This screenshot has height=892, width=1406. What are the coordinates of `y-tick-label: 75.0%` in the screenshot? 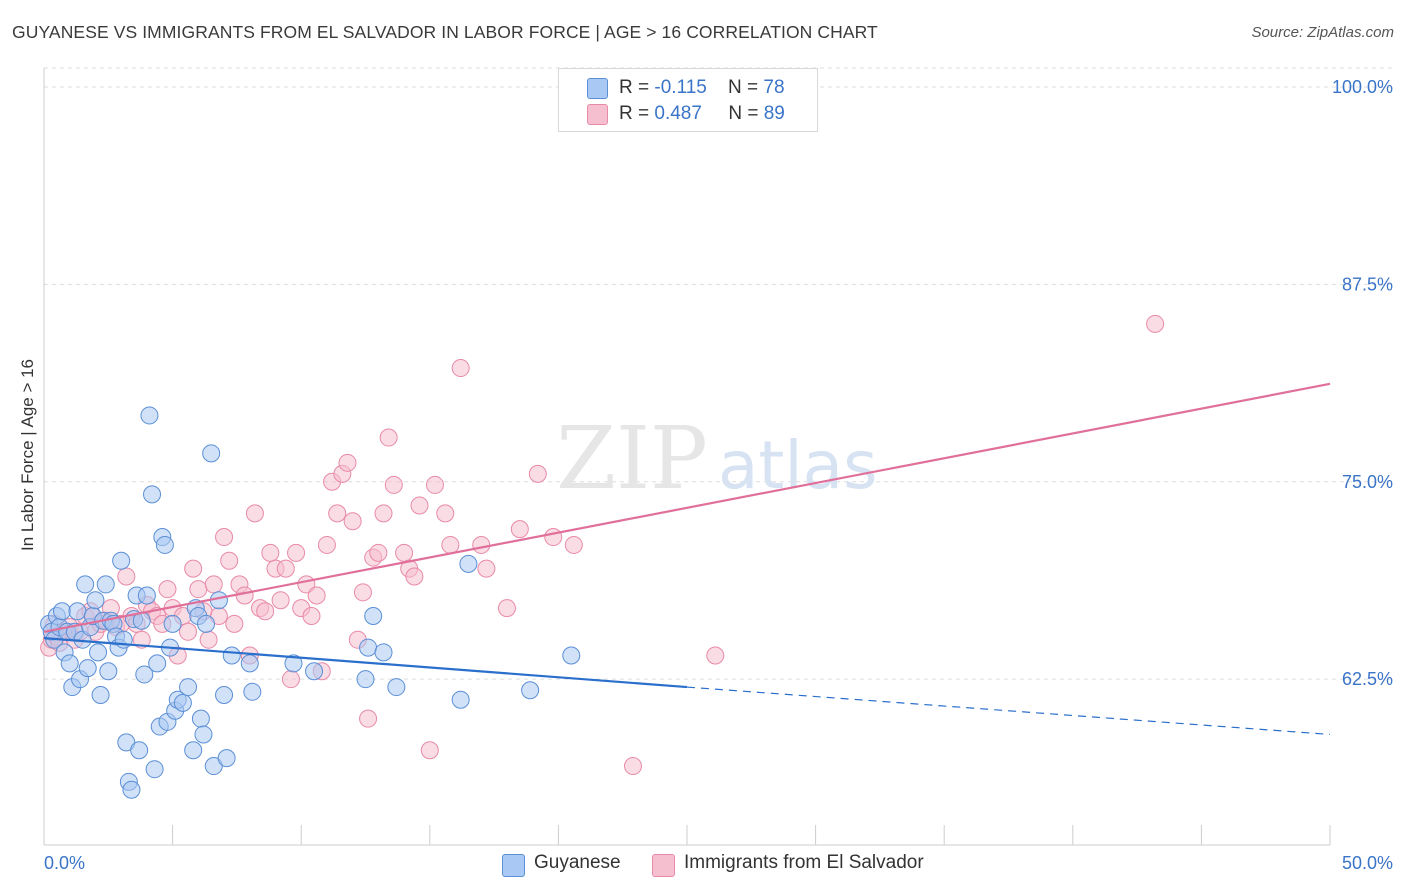 It's located at (1367, 482).